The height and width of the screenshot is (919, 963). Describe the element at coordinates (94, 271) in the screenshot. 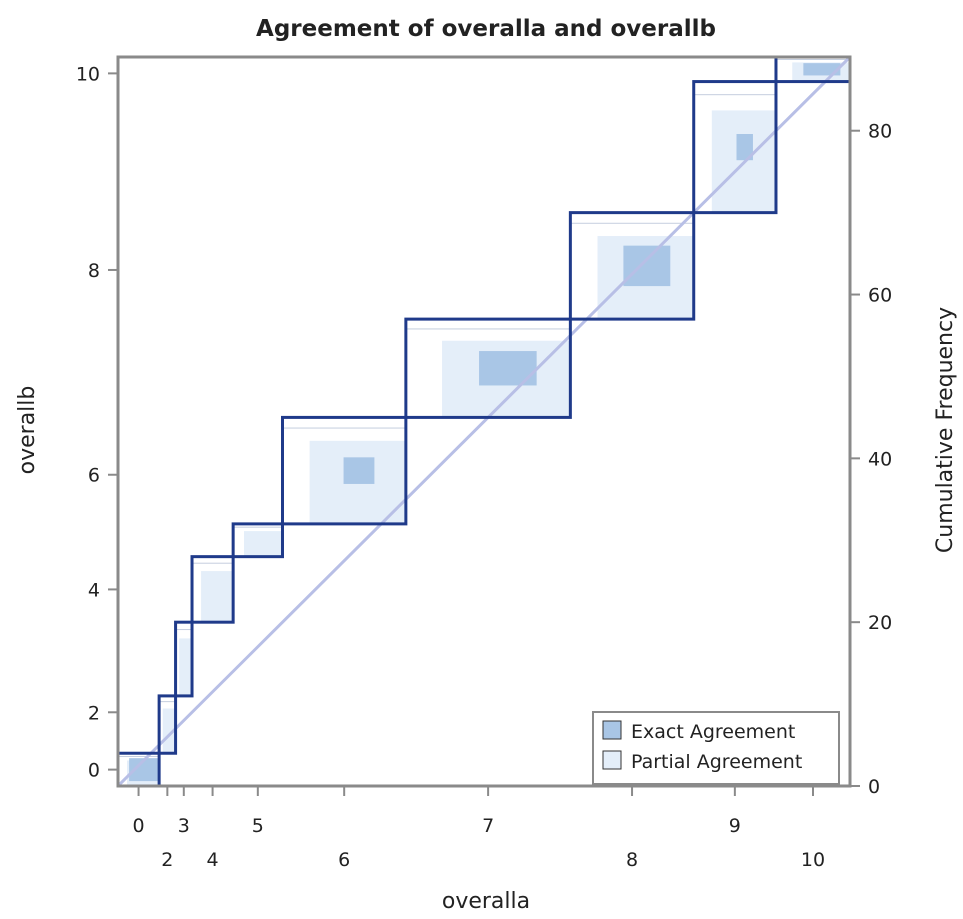

I see `y-tick-label: 8` at that location.